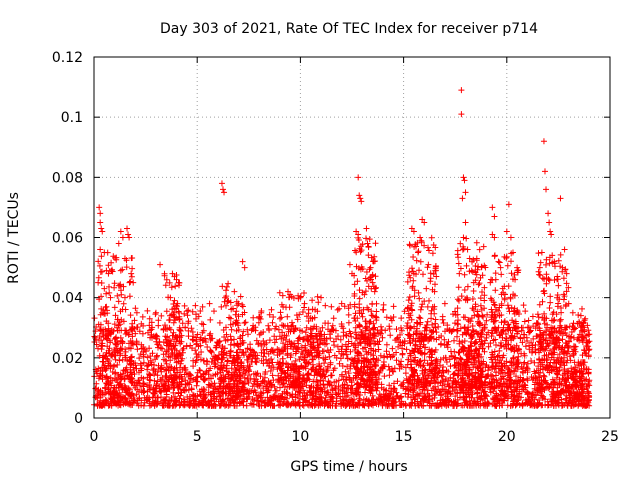 This screenshot has height=480, width=640. What do you see at coordinates (72, 118) in the screenshot?
I see `y-tick-label: 0.1` at bounding box center [72, 118].